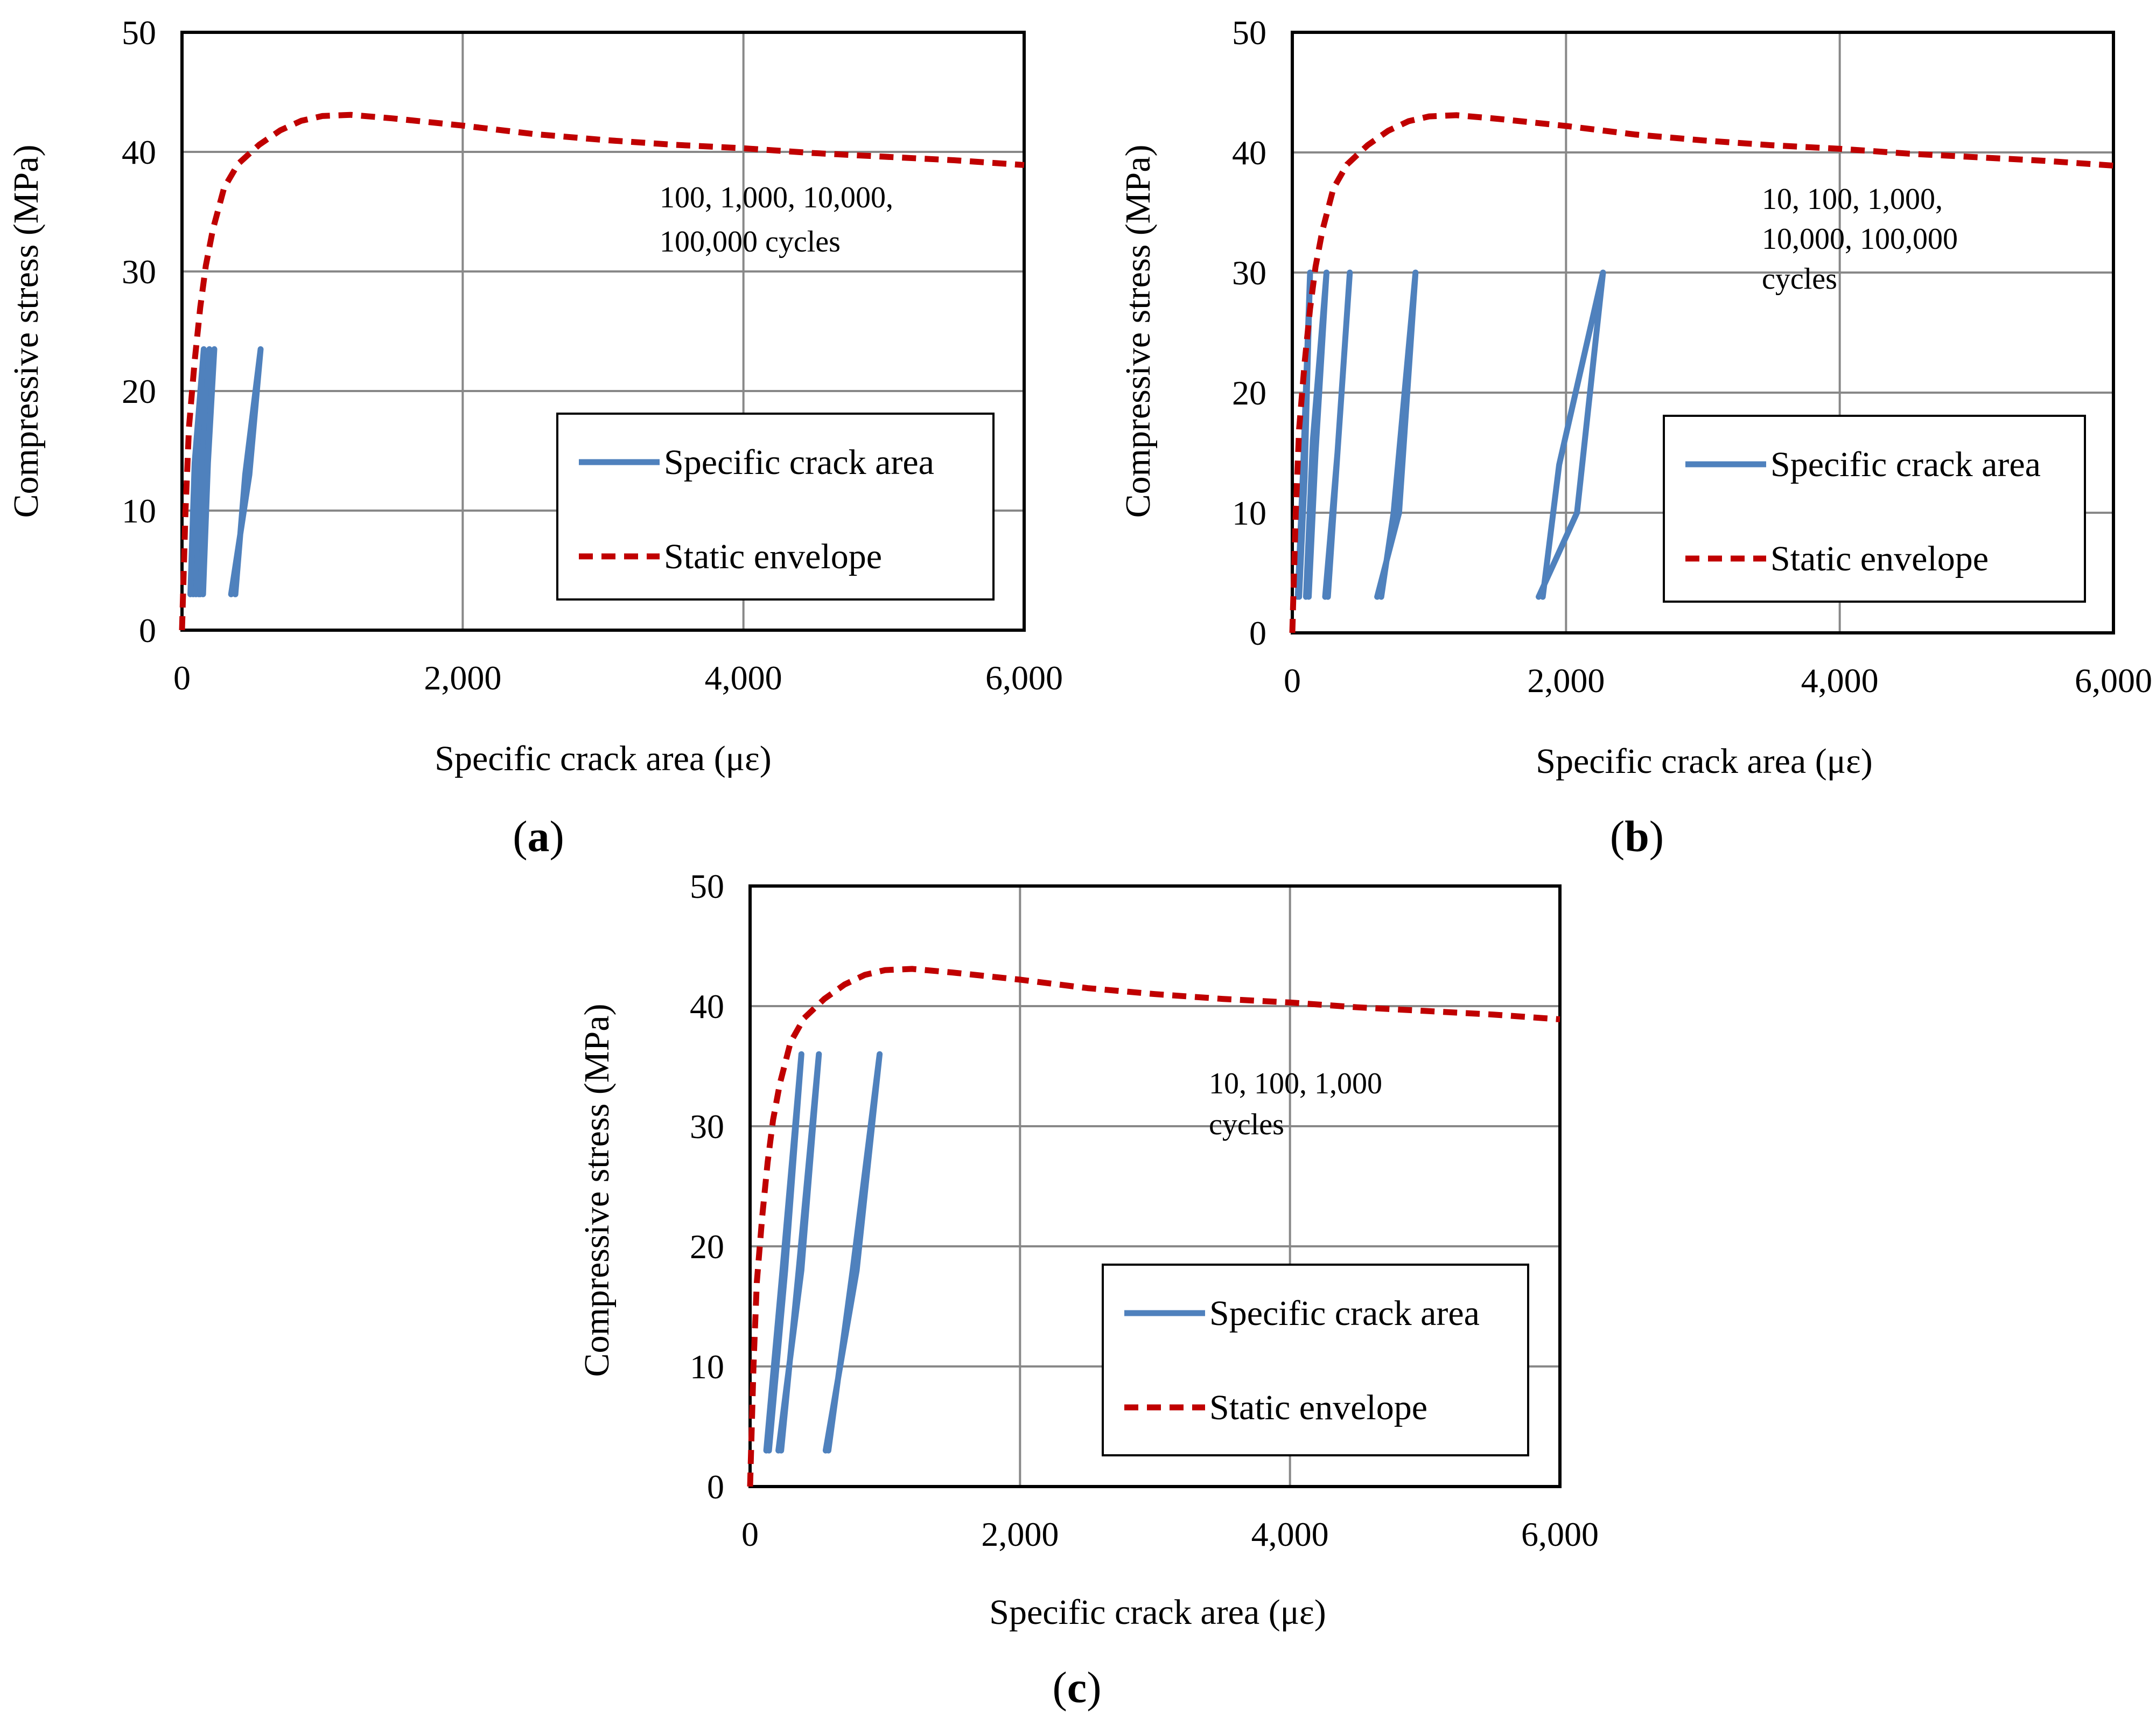 The image size is (2156, 1716). I want to click on panel-label: (b), so click(1637, 836).